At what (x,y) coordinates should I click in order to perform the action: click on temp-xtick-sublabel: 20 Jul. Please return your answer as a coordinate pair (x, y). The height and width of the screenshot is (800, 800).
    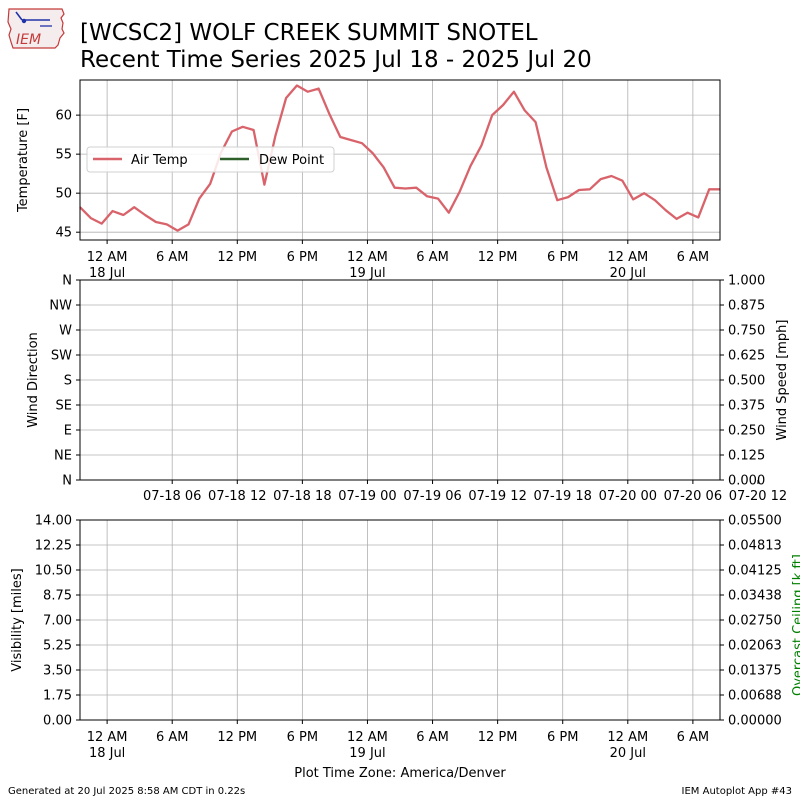
    Looking at the image, I should click on (628, 273).